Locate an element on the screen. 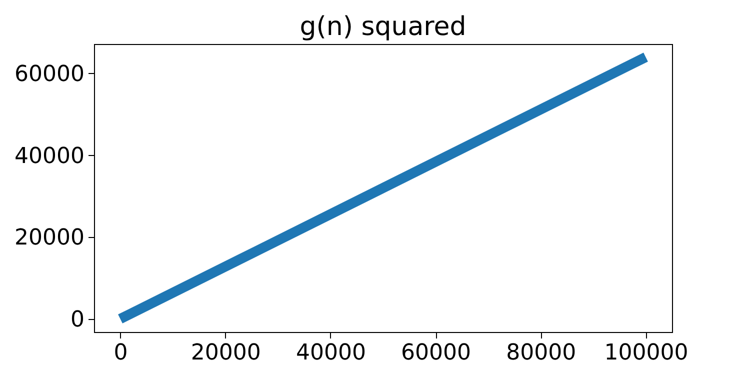  chart-title: g(n) squared is located at coordinates (383, 27).